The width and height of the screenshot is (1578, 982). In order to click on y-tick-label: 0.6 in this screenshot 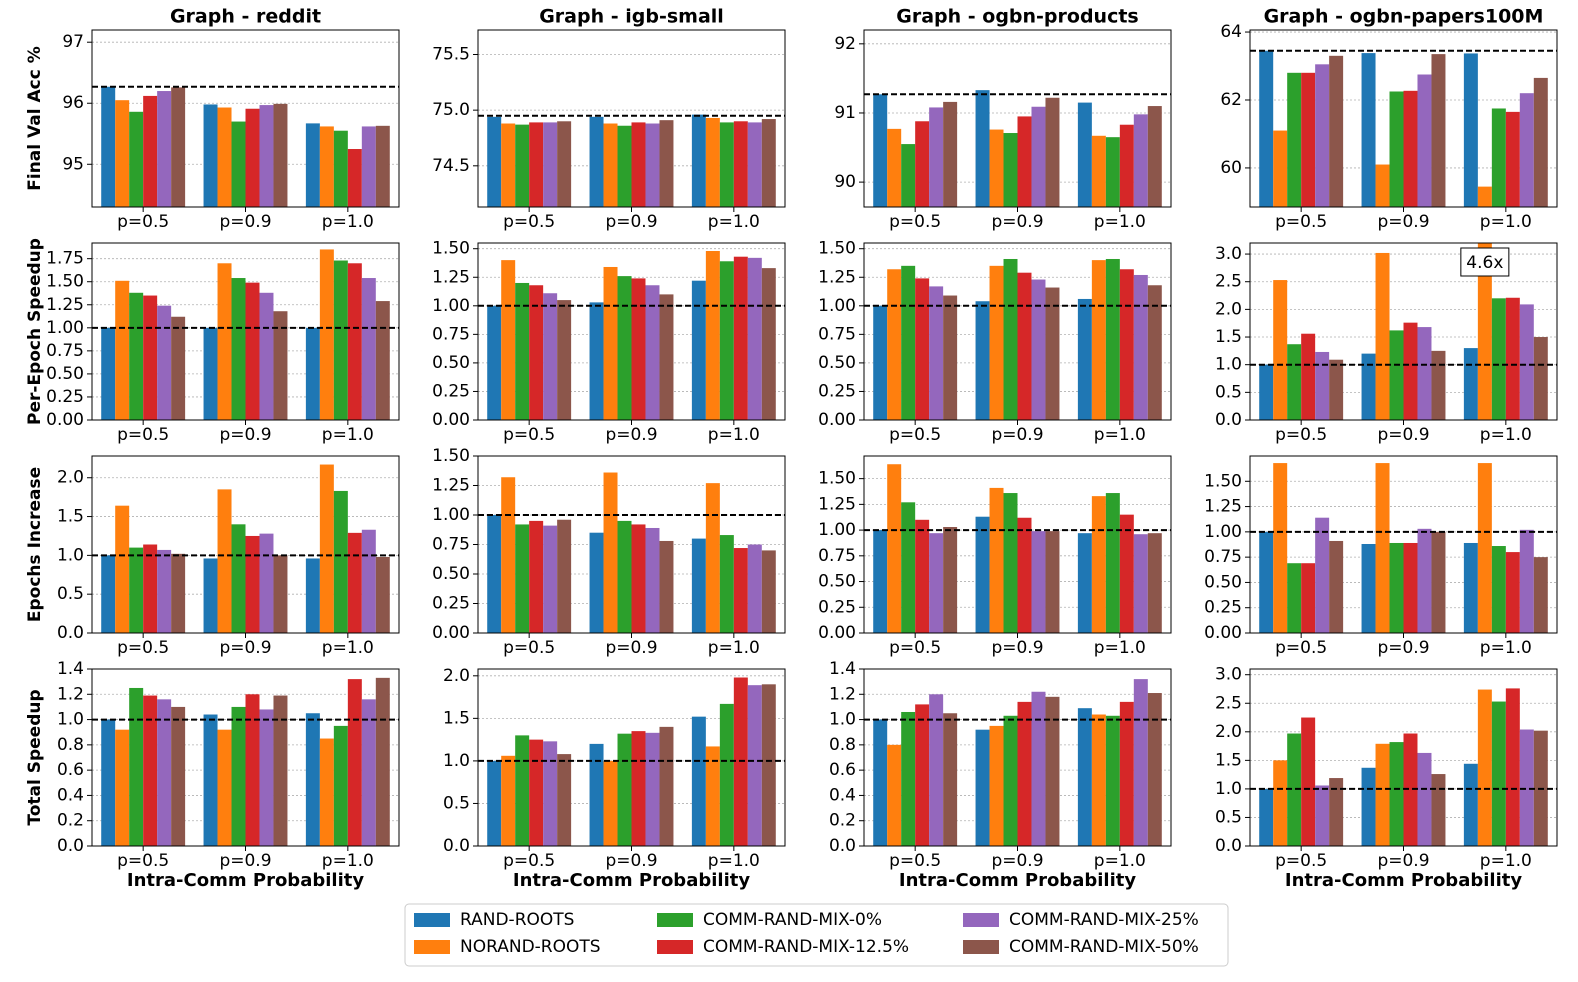, I will do `click(842, 770)`.